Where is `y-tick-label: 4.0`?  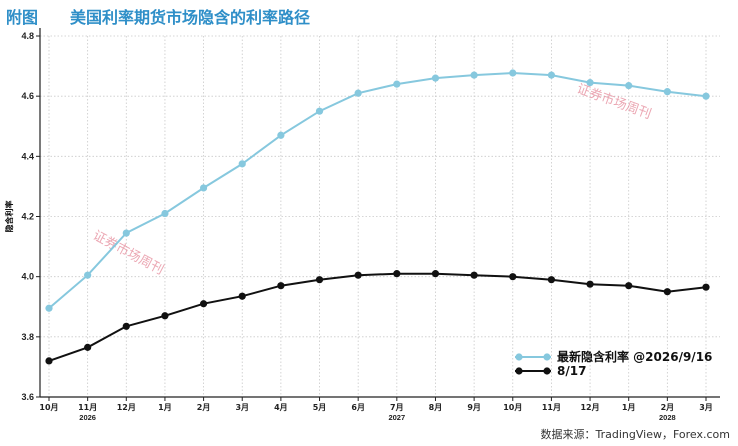
y-tick-label: 4.0 is located at coordinates (27, 277).